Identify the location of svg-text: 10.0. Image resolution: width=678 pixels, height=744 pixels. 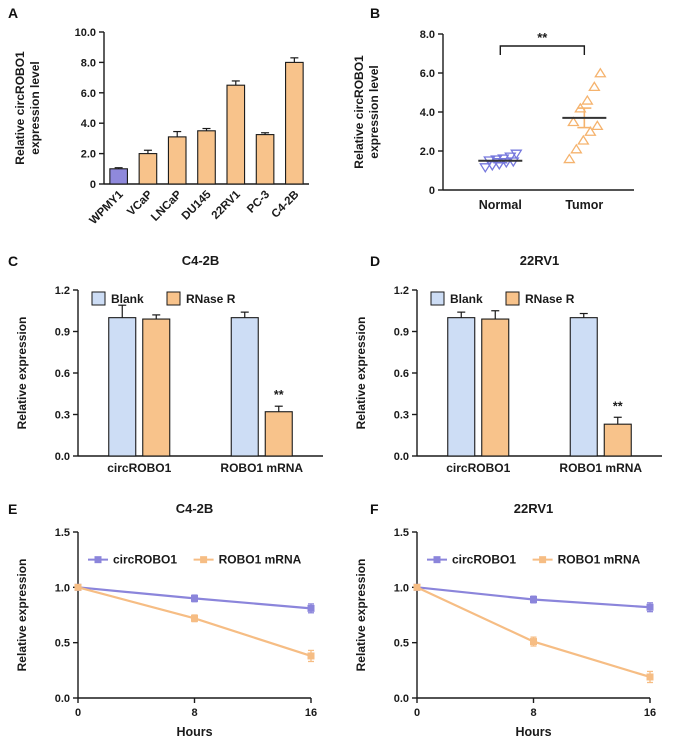
(85, 33).